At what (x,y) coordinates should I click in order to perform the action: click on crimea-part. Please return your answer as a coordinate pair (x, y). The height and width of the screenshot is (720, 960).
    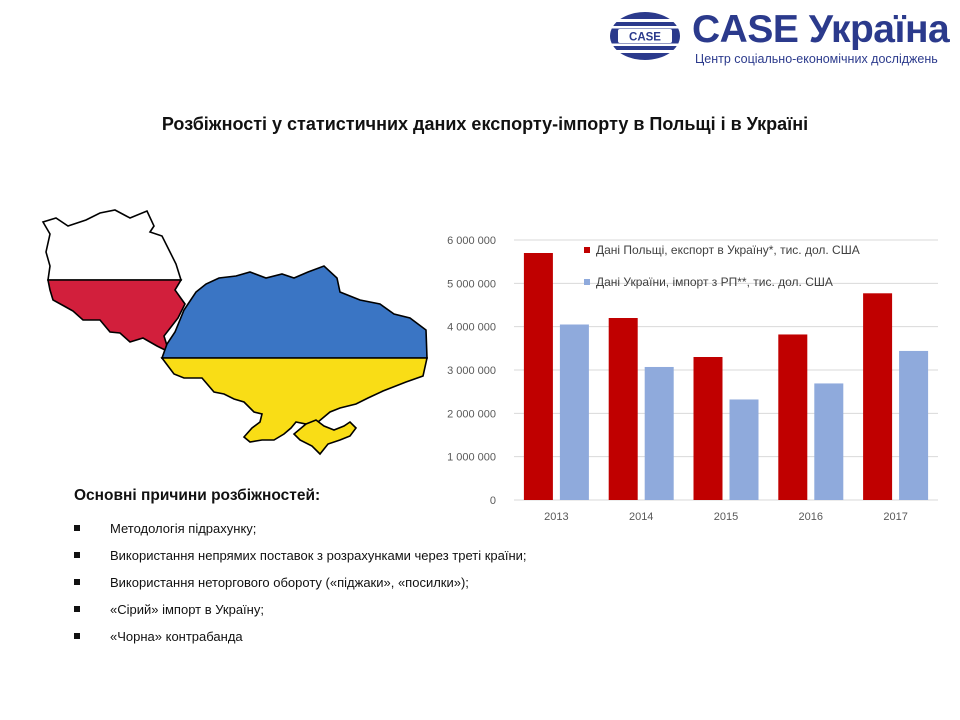
    Looking at the image, I should click on (325, 437).